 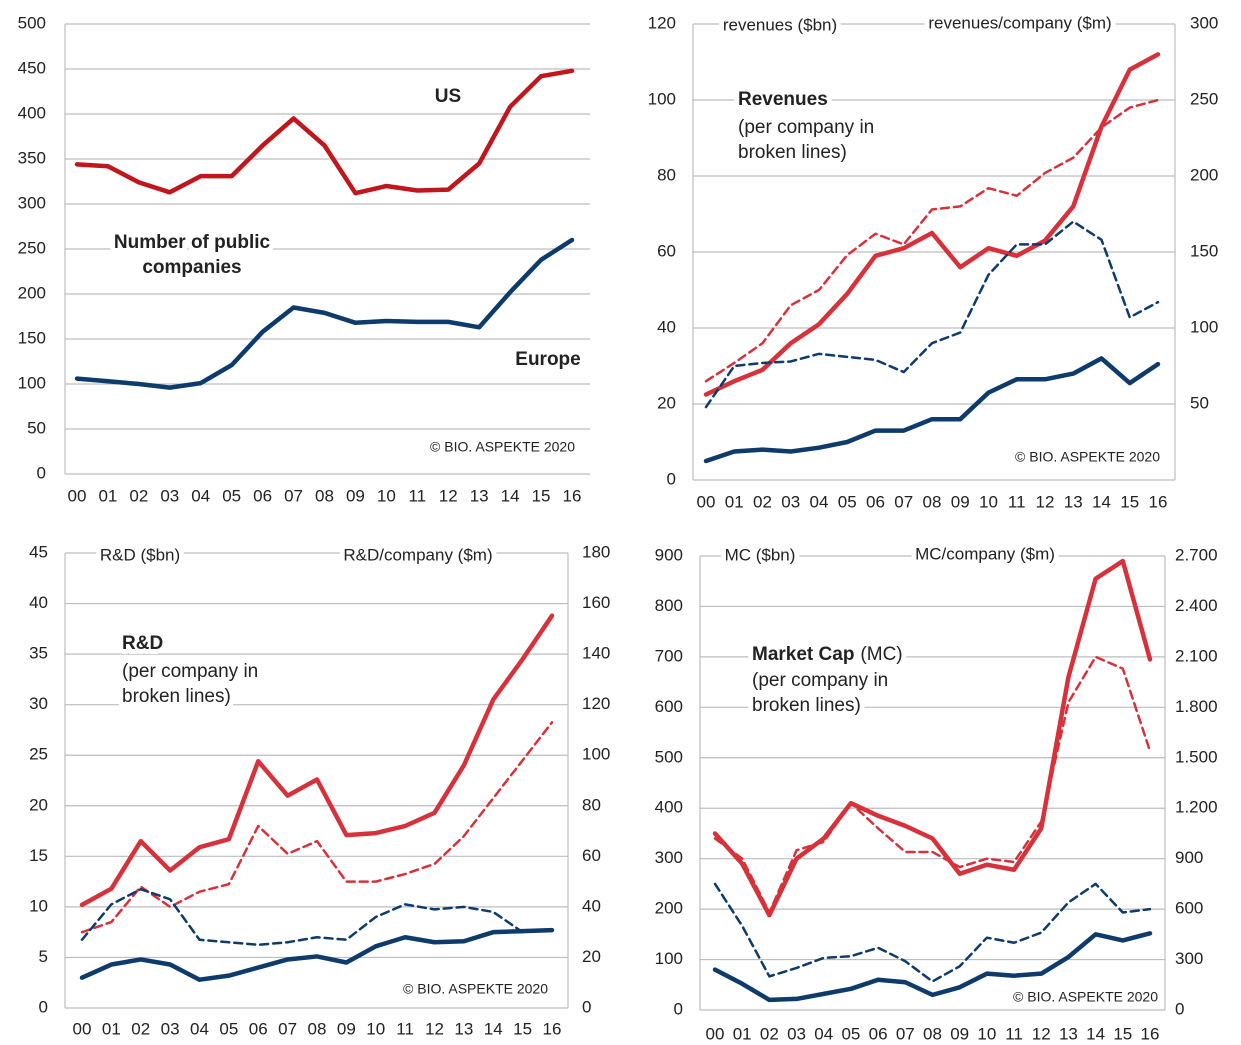 What do you see at coordinates (38, 653) in the screenshot?
I see `tick-label: 35` at bounding box center [38, 653].